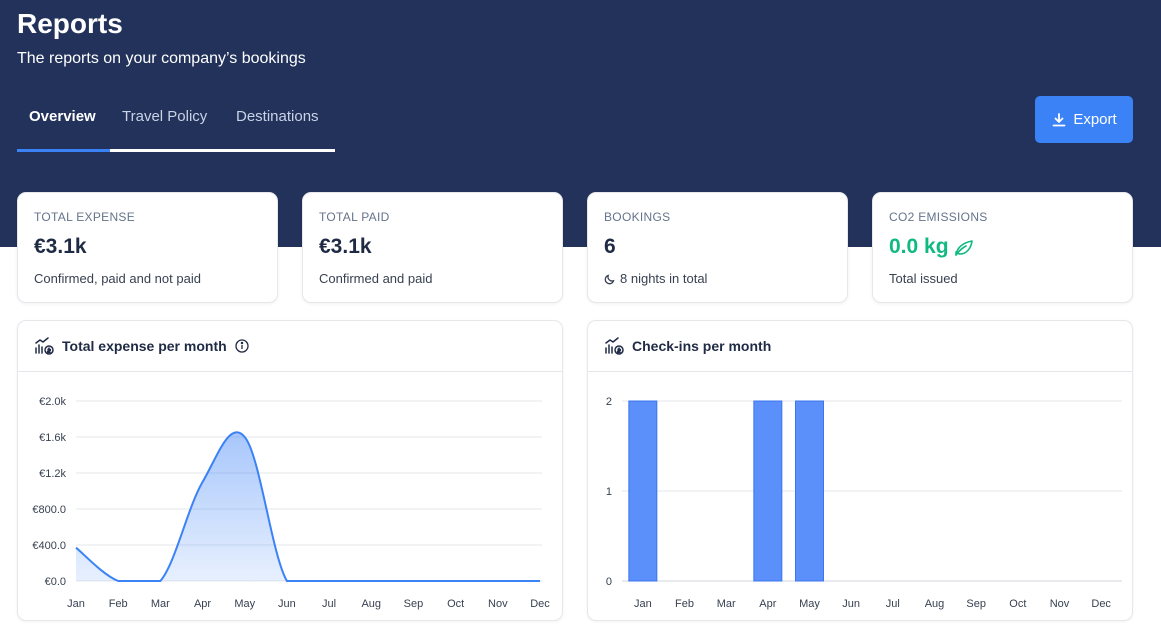  What do you see at coordinates (609, 402) in the screenshot?
I see `y-tick-label: 2` at bounding box center [609, 402].